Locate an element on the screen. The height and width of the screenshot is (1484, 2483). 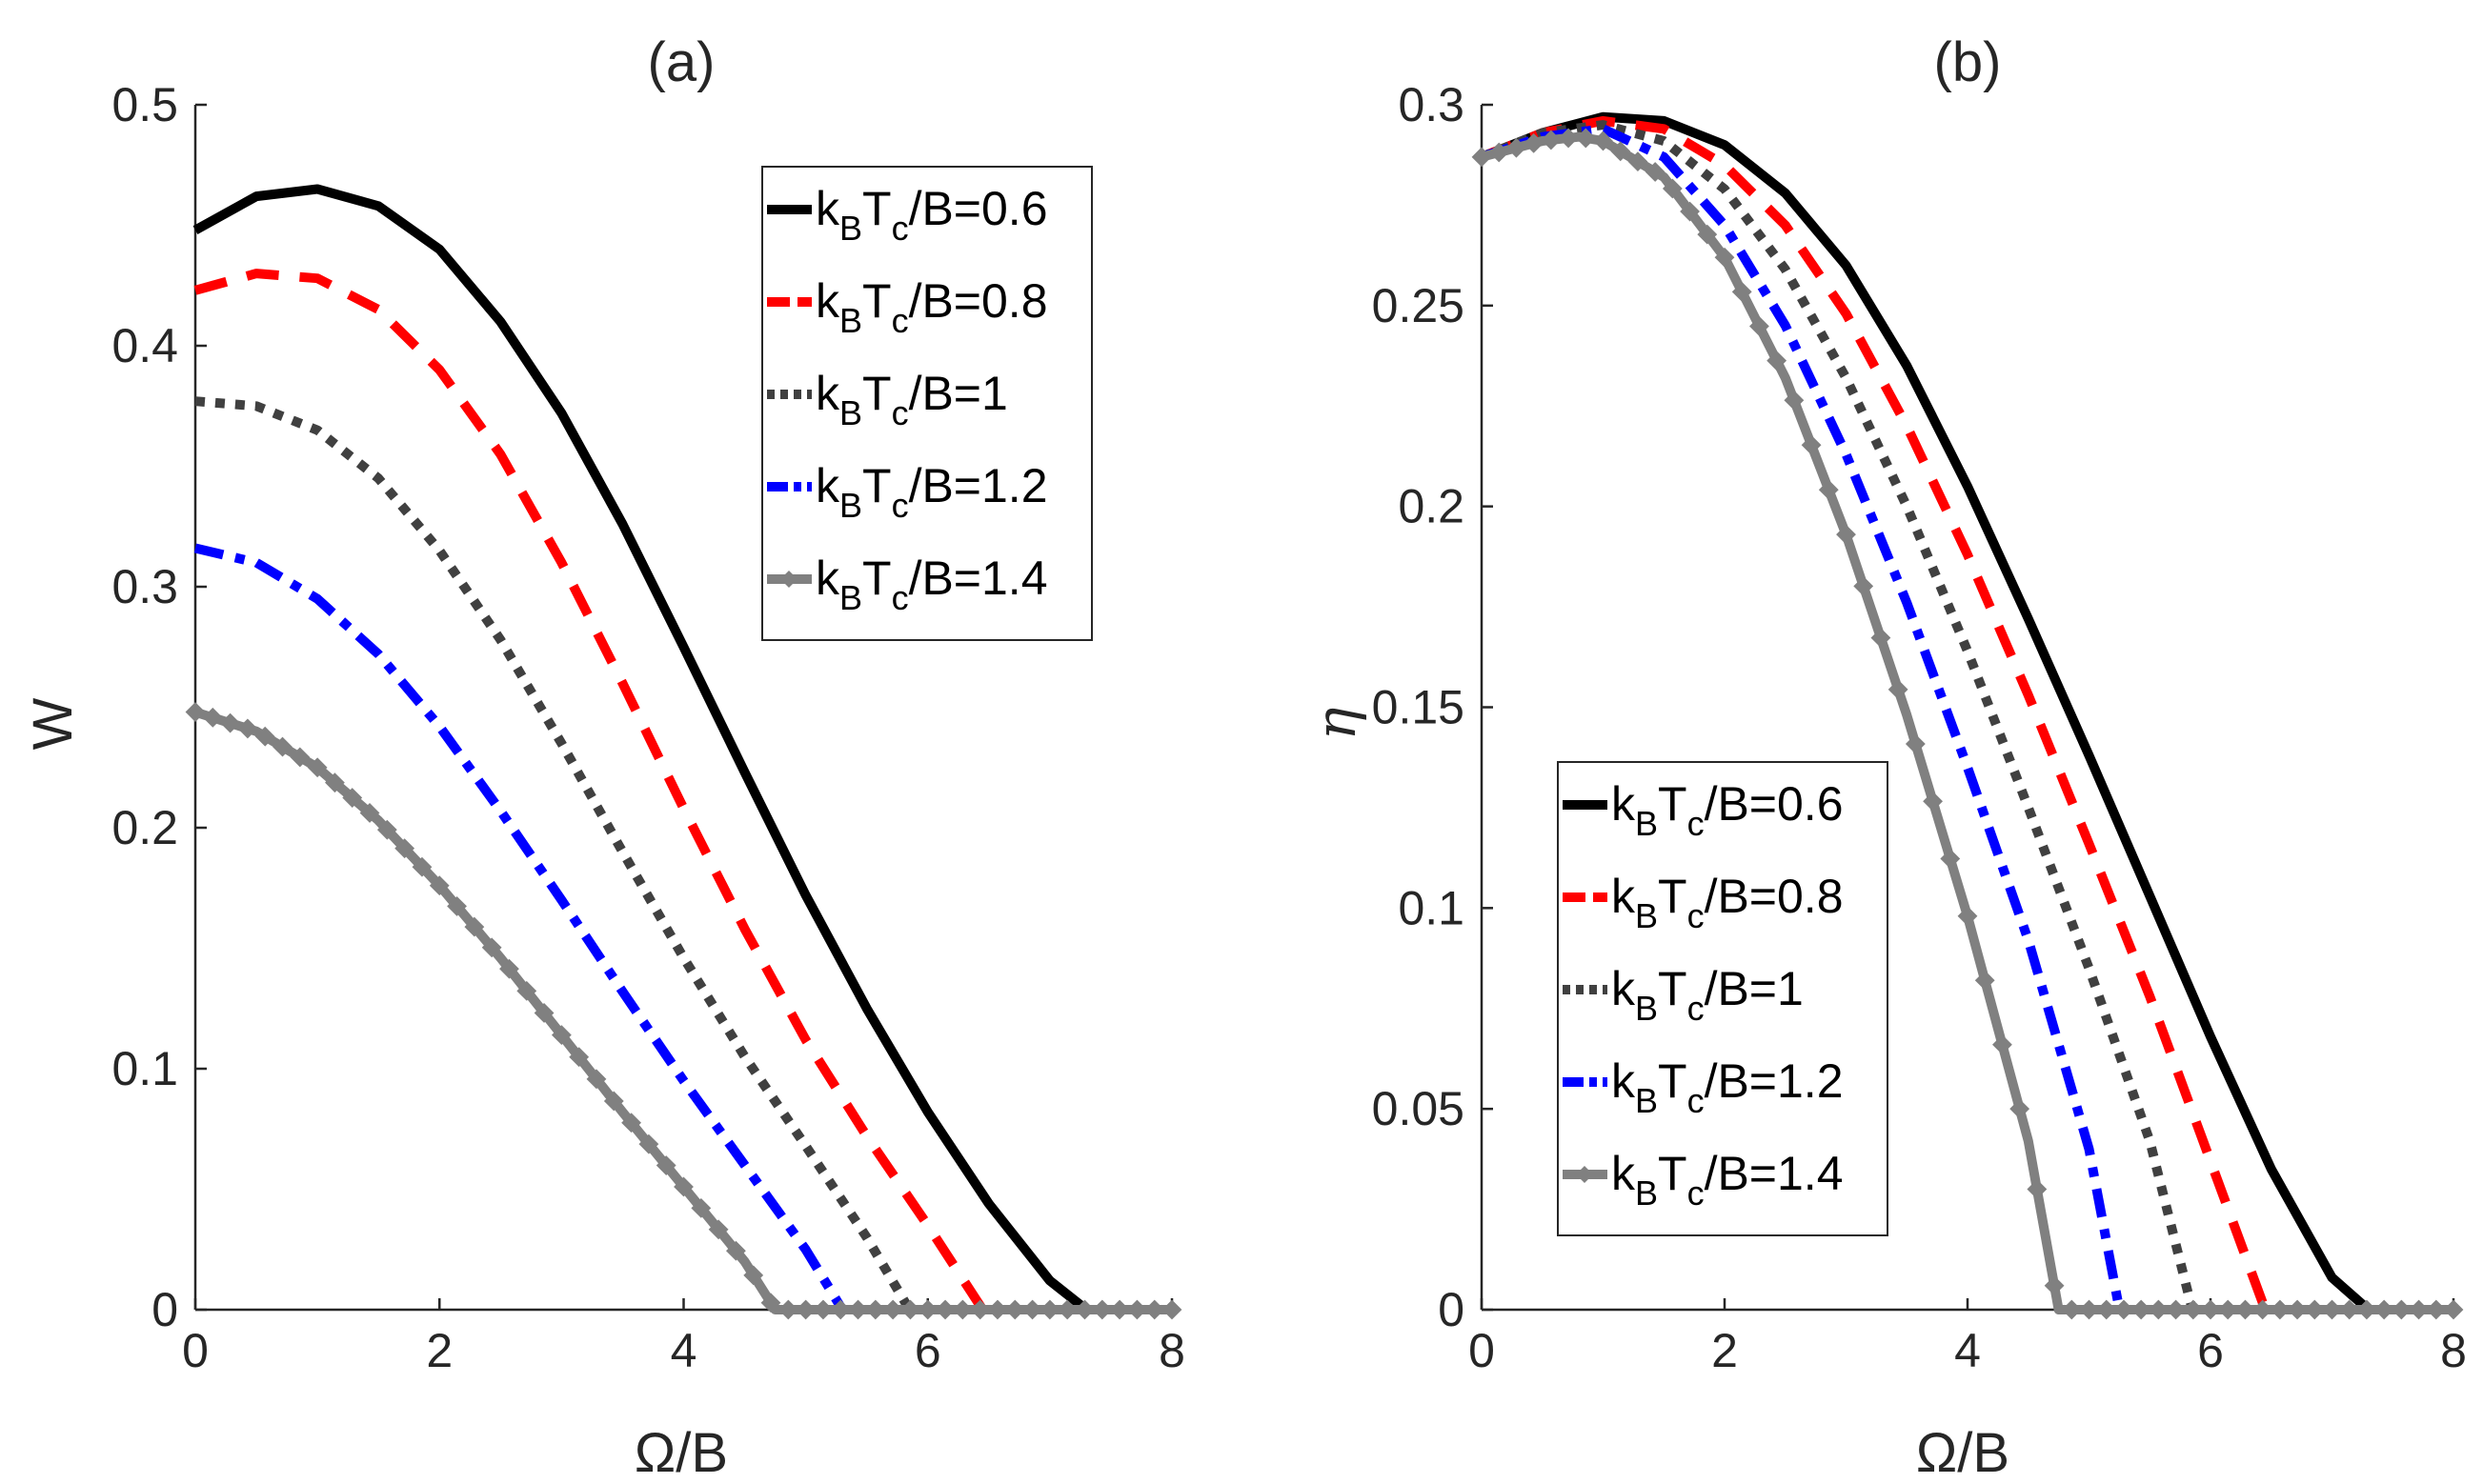
panel-a-x-tick-label: 6 is located at coordinates (928, 1350).